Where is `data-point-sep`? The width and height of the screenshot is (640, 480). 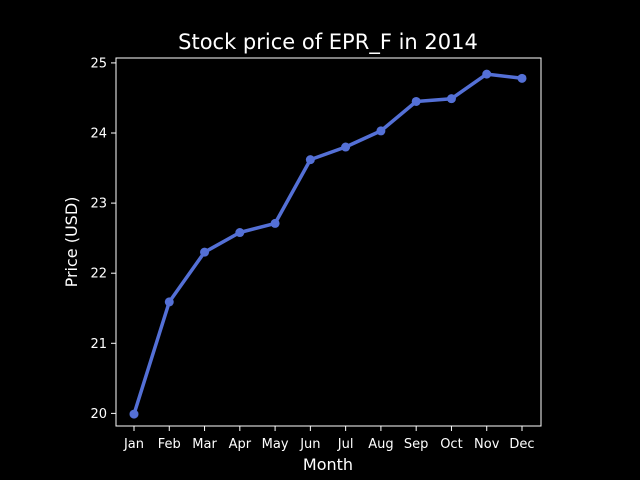 data-point-sep is located at coordinates (416, 101).